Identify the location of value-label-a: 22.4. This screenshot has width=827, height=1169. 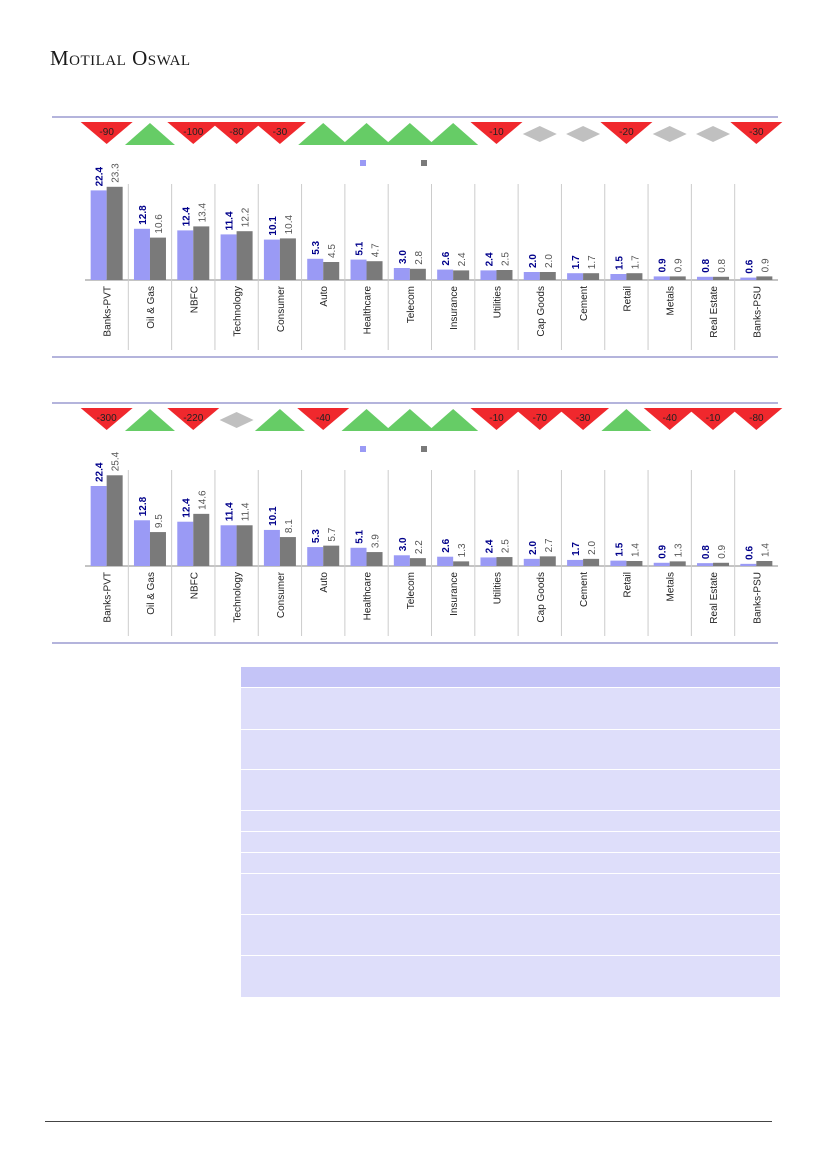
(100, 472).